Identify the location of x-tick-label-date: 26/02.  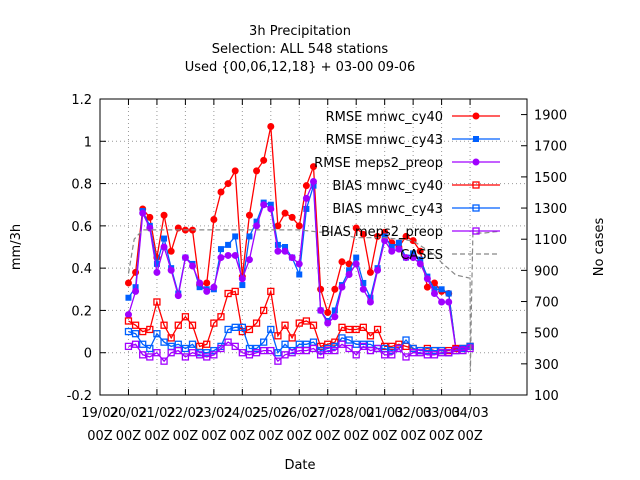
(299, 413).